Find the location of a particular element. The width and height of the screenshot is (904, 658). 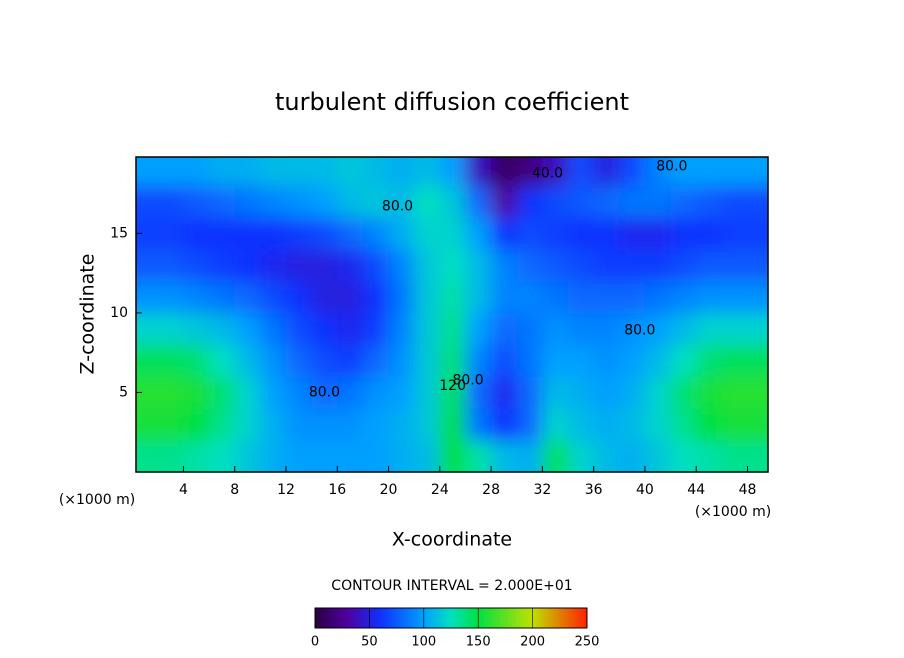

y-tick-label: 10 is located at coordinates (119, 313).